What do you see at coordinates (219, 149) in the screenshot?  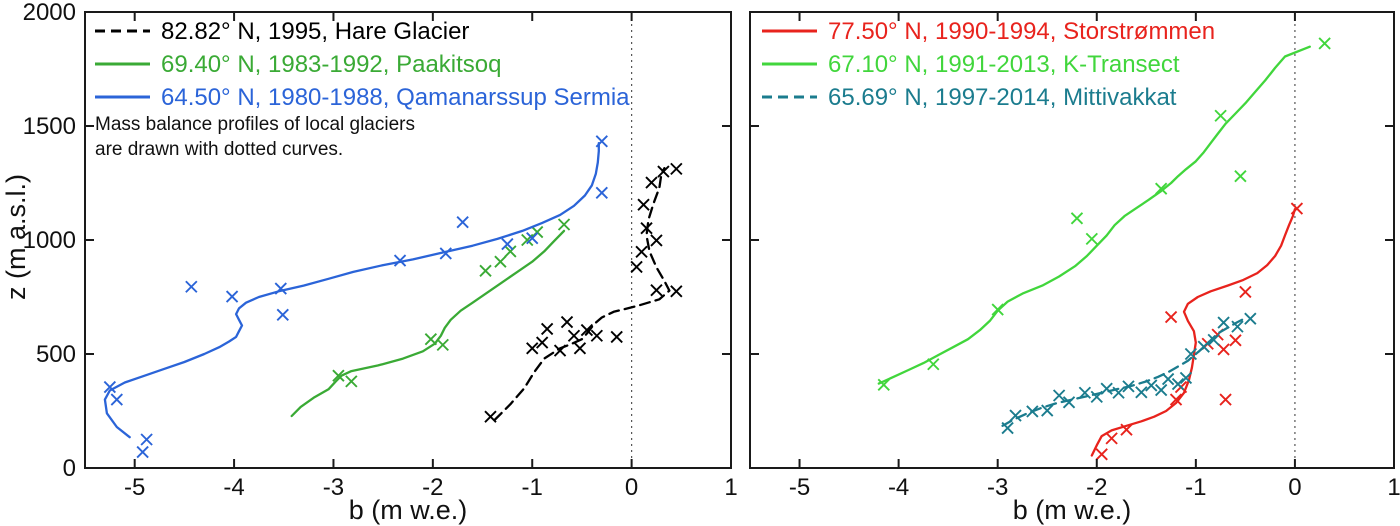 I see `annotation-note-line2: are drawn with dotted curves.` at bounding box center [219, 149].